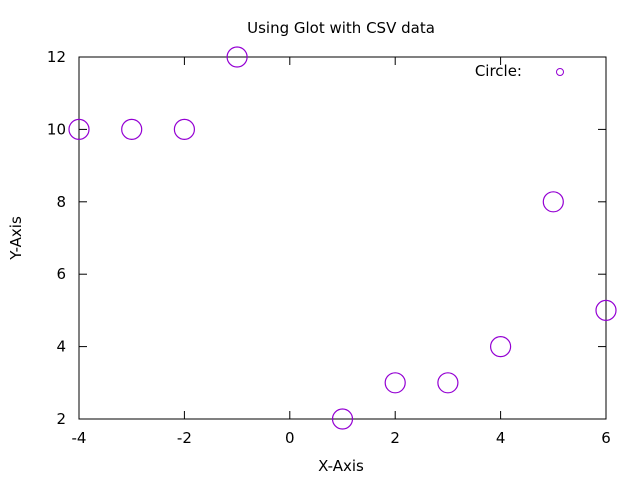 The image size is (640, 480). I want to click on y-tick-label: 12, so click(56, 57).